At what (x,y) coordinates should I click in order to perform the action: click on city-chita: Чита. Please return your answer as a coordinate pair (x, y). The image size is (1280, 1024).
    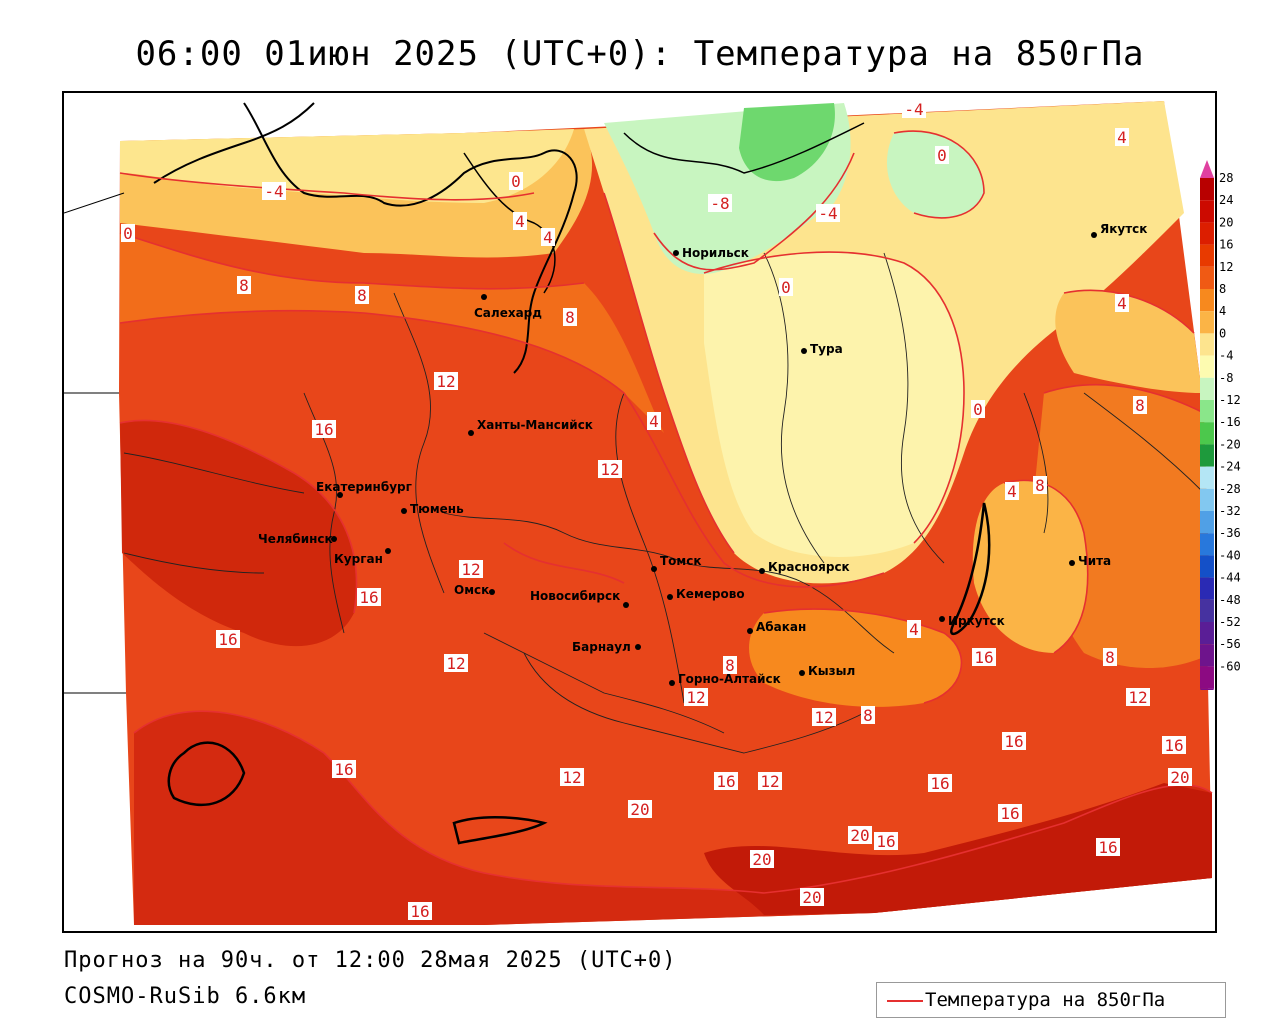
    Looking at the image, I should click on (1090, 561).